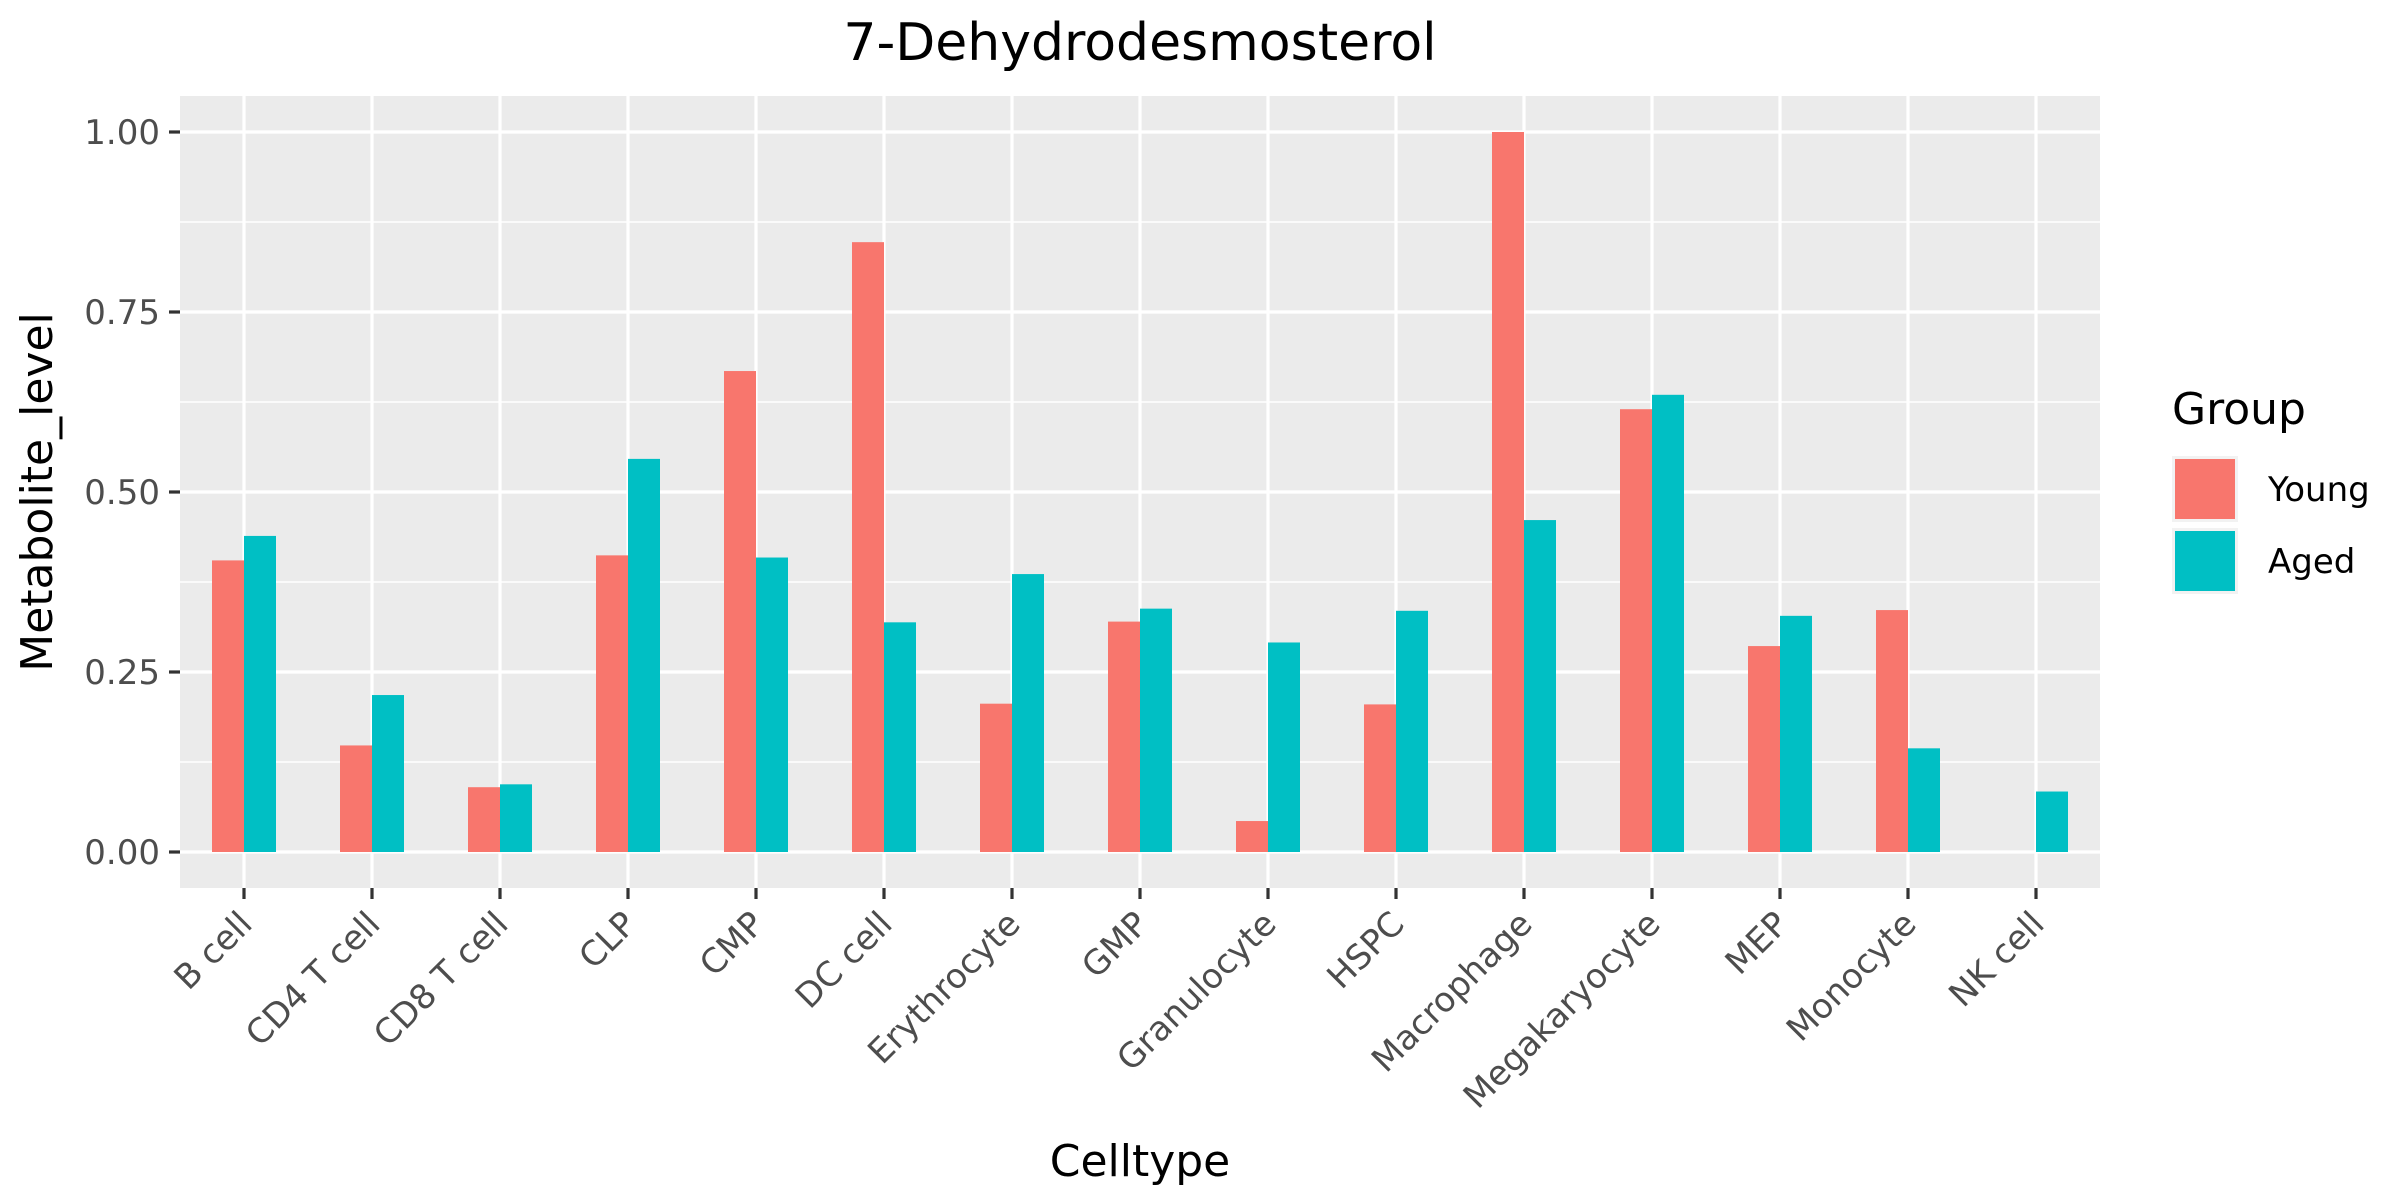  I want to click on y-tick-label: 1.00, so click(122, 133).